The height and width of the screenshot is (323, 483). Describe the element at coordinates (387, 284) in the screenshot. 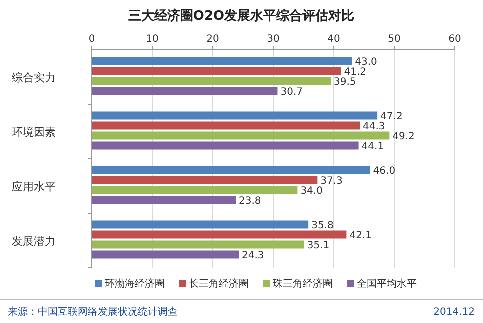

I see `legend-label: 全国平均水平` at that location.